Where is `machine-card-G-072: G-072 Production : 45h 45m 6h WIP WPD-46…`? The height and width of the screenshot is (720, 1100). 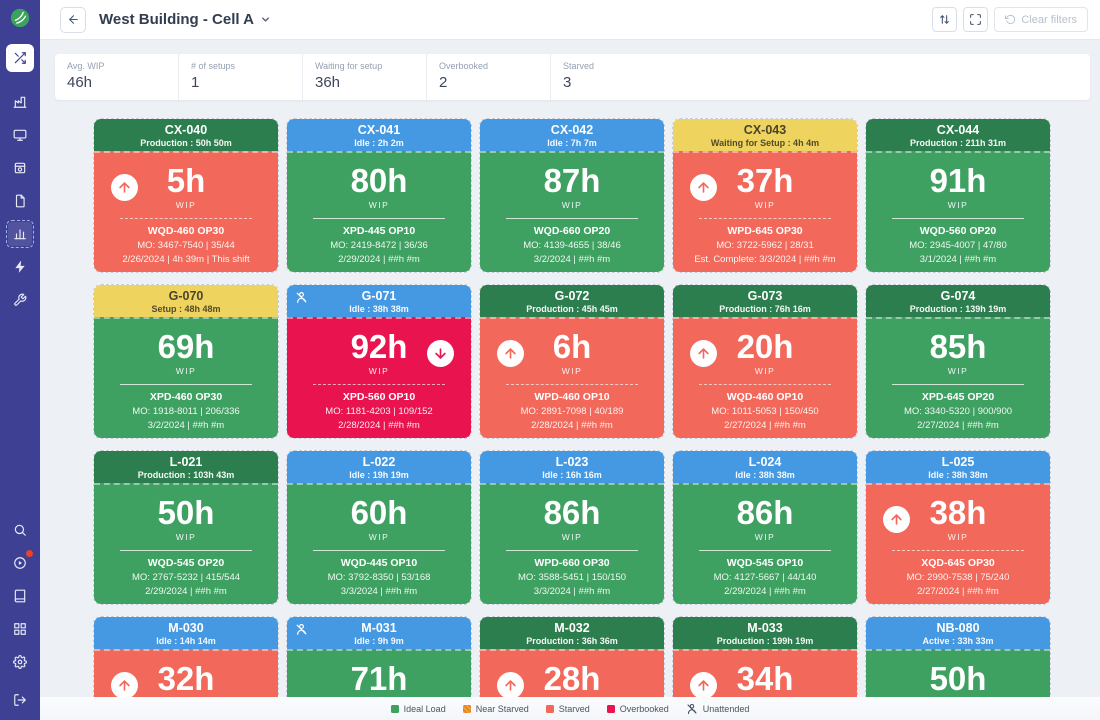
machine-card-G-072: G-072 Production : 45h 45m 6h WIP WPD-46… is located at coordinates (572, 361).